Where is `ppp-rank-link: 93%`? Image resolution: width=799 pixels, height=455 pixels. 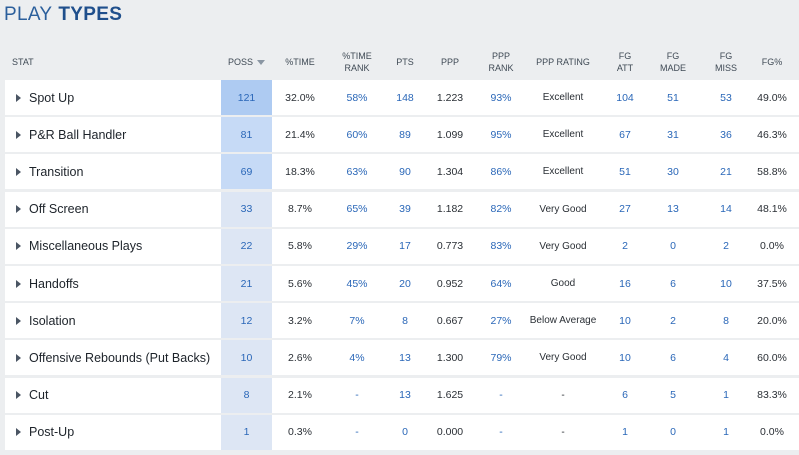
ppp-rank-link: 93% is located at coordinates (501, 97).